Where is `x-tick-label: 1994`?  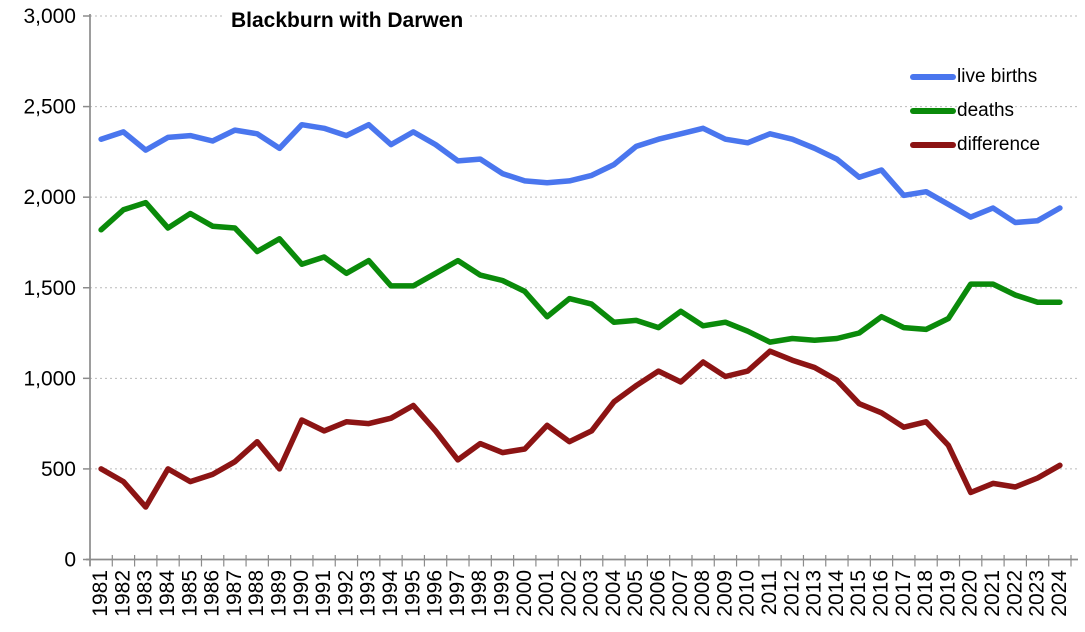 x-tick-label: 1994 is located at coordinates (390, 593).